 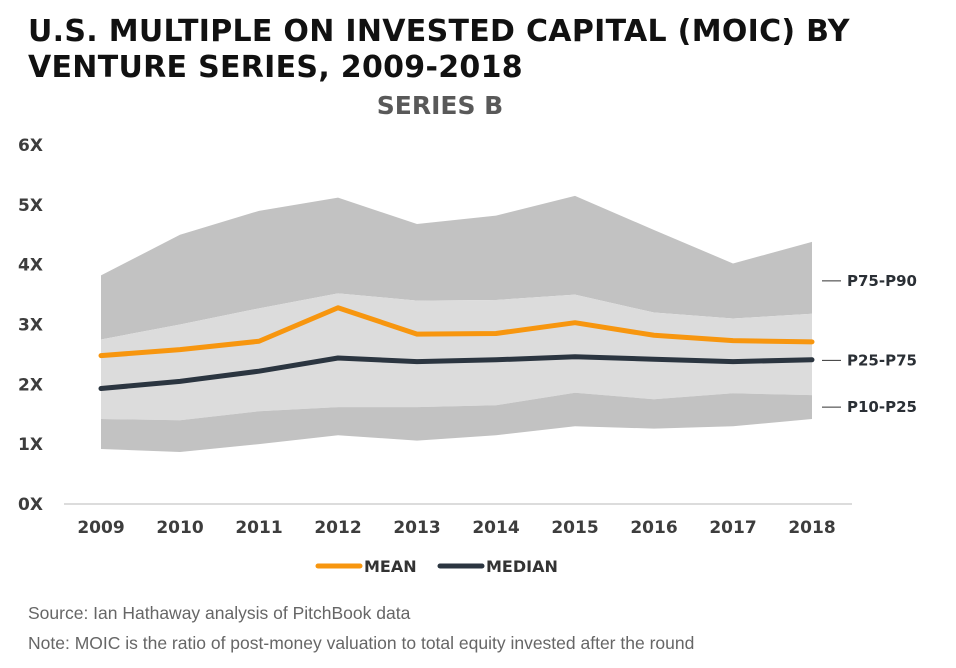 What do you see at coordinates (30, 146) in the screenshot?
I see `y-tick-label: 6X` at bounding box center [30, 146].